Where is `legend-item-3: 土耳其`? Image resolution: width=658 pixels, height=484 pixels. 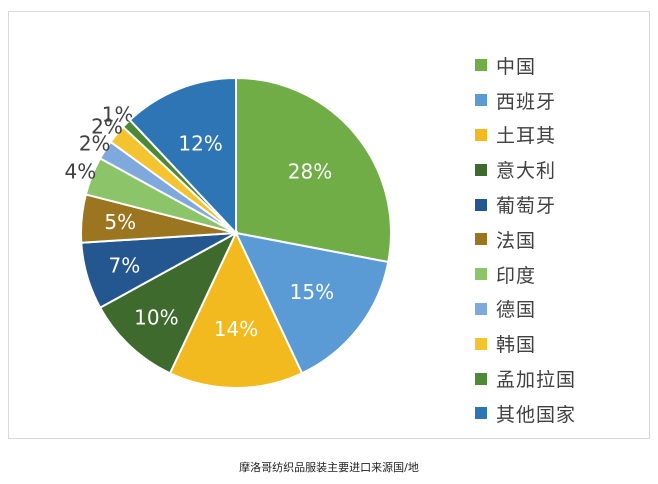 legend-item-3: 土耳其 is located at coordinates (525, 135).